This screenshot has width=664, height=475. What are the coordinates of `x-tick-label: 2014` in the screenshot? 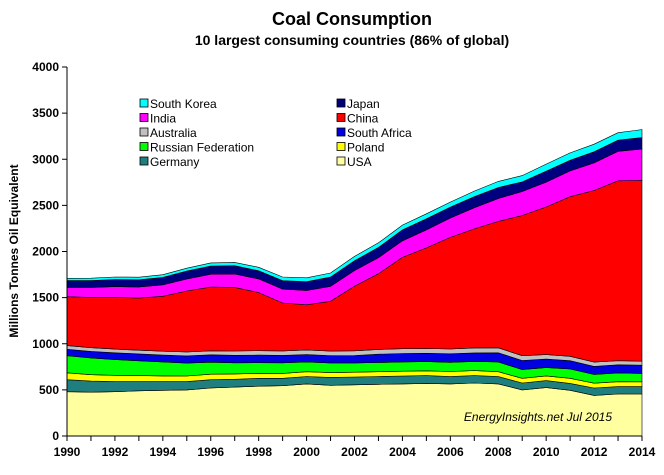 It's located at (642, 452).